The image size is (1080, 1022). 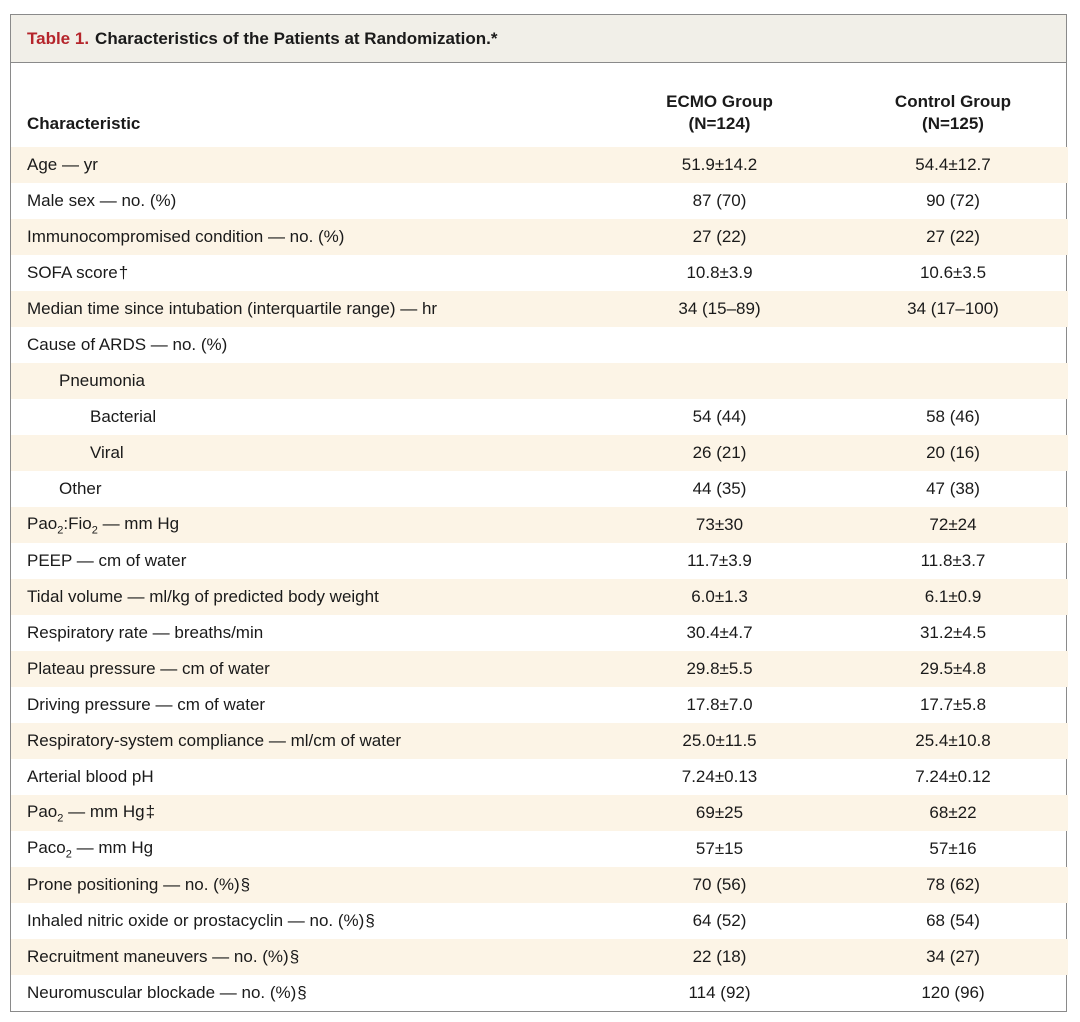 What do you see at coordinates (719, 237) in the screenshot?
I see `ecmo-value: 27 (22)` at bounding box center [719, 237].